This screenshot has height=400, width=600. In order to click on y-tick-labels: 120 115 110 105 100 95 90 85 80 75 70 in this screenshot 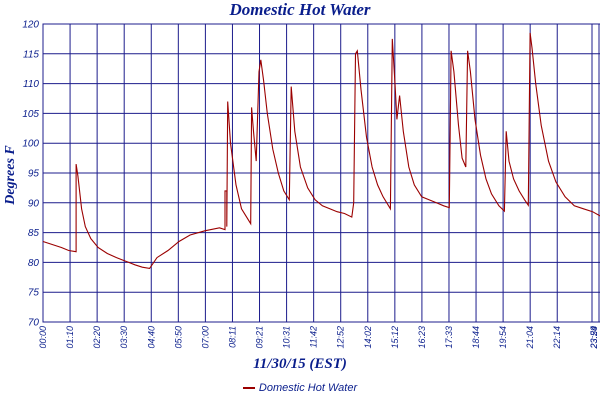, I will do `click(30, 174)`.